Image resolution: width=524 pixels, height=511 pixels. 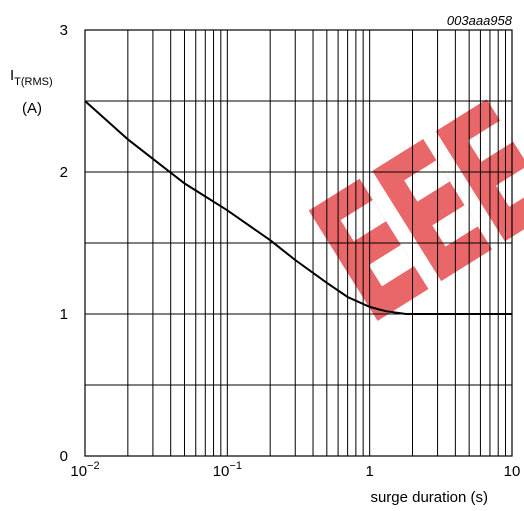 What do you see at coordinates (32, 108) in the screenshot?
I see `y-axis-unit: (A)` at bounding box center [32, 108].